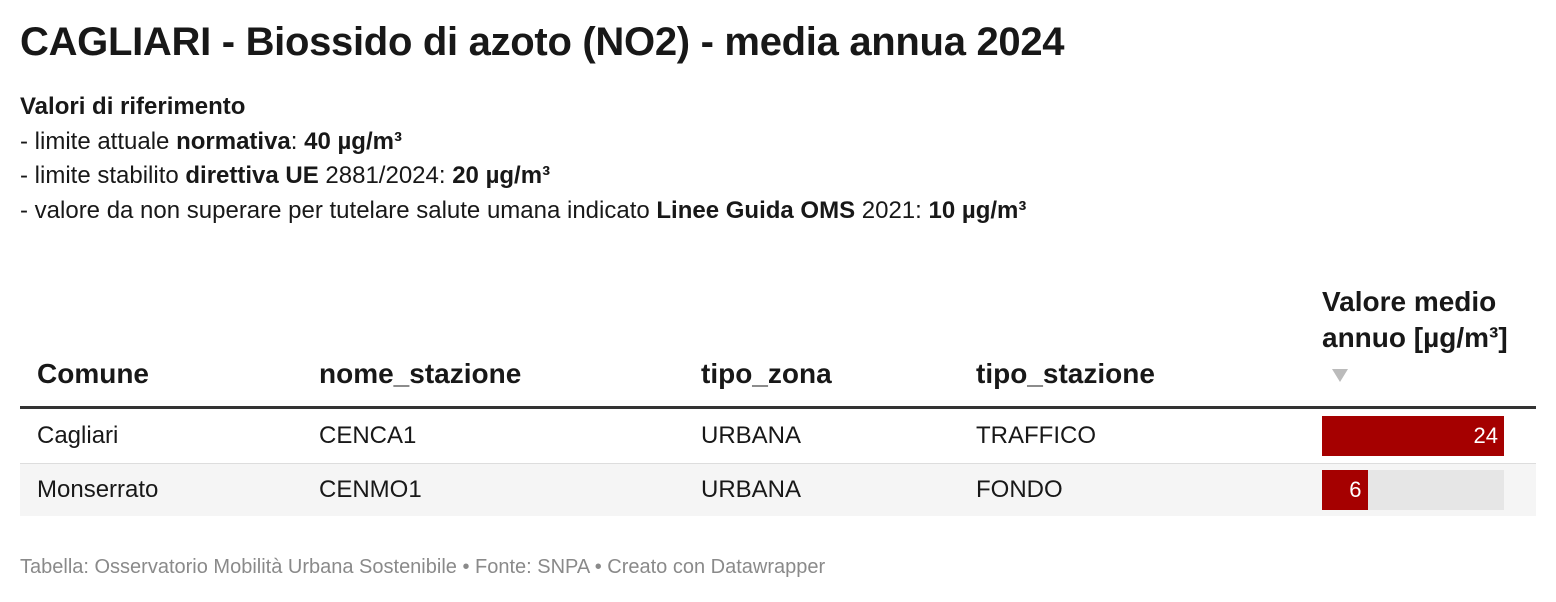  Describe the element at coordinates (766, 373) in the screenshot. I see `column-header-text: tipo_zona` at that location.